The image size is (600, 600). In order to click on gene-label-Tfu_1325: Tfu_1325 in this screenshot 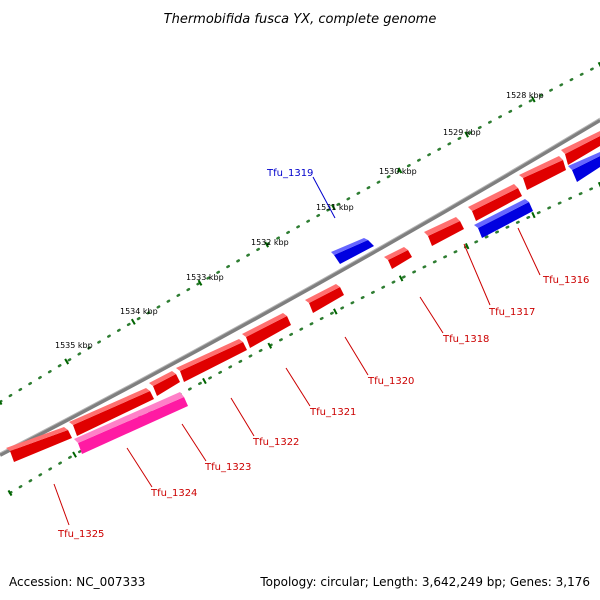, I will do `click(80, 534)`.